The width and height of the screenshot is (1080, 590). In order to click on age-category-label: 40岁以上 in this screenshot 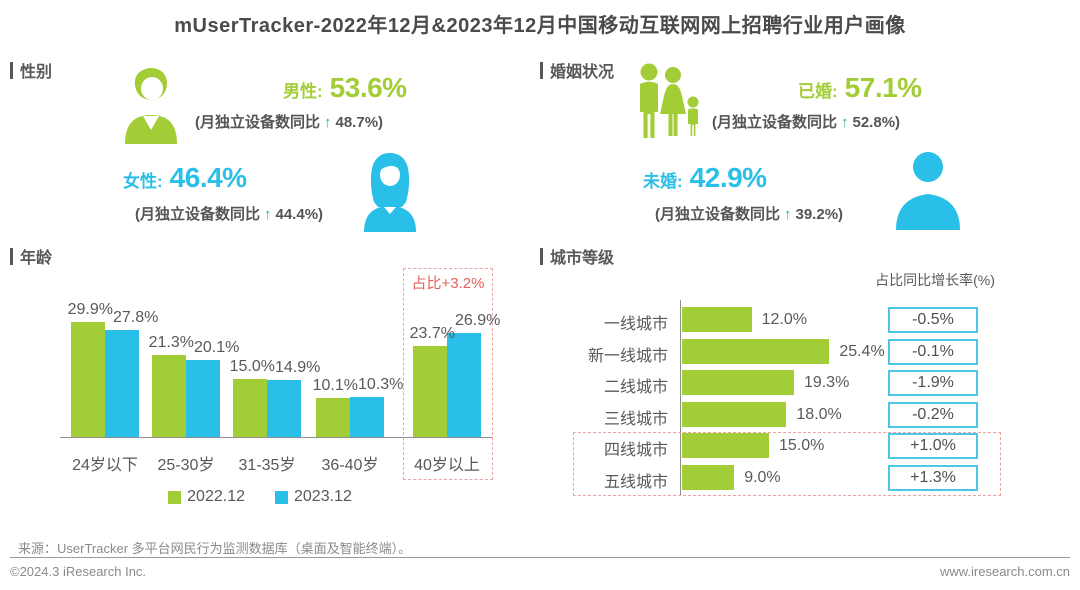, I will do `click(447, 465)`.